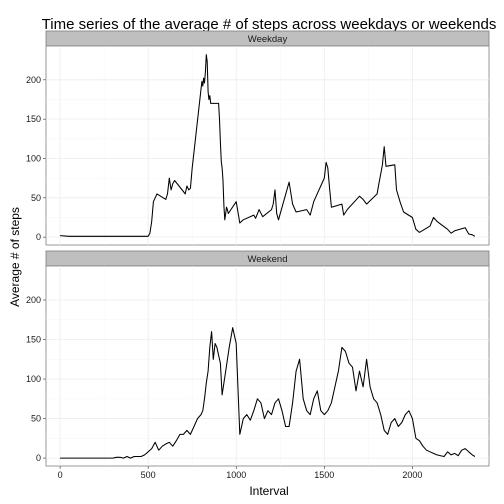  What do you see at coordinates (268, 259) in the screenshot?
I see `facet-strip-label: Weekend` at bounding box center [268, 259].